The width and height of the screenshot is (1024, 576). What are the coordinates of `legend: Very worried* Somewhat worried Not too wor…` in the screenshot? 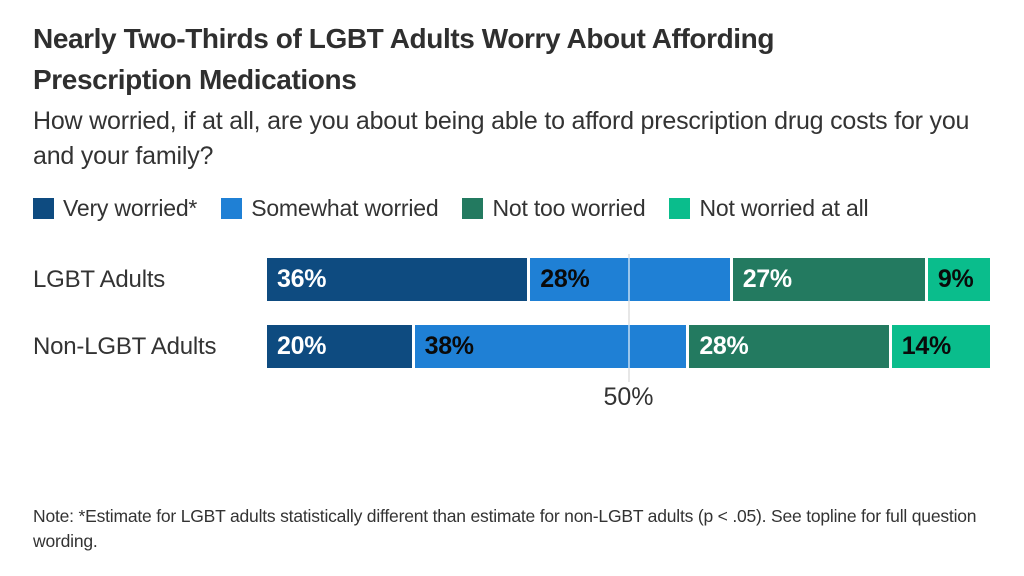 It's located at (451, 208).